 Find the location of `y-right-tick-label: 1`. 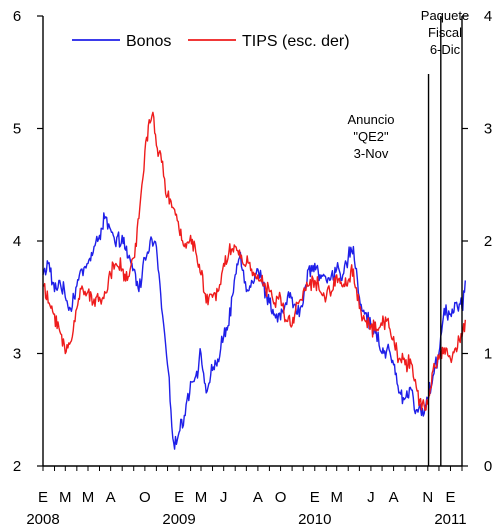

y-right-tick-label: 1 is located at coordinates (488, 354).